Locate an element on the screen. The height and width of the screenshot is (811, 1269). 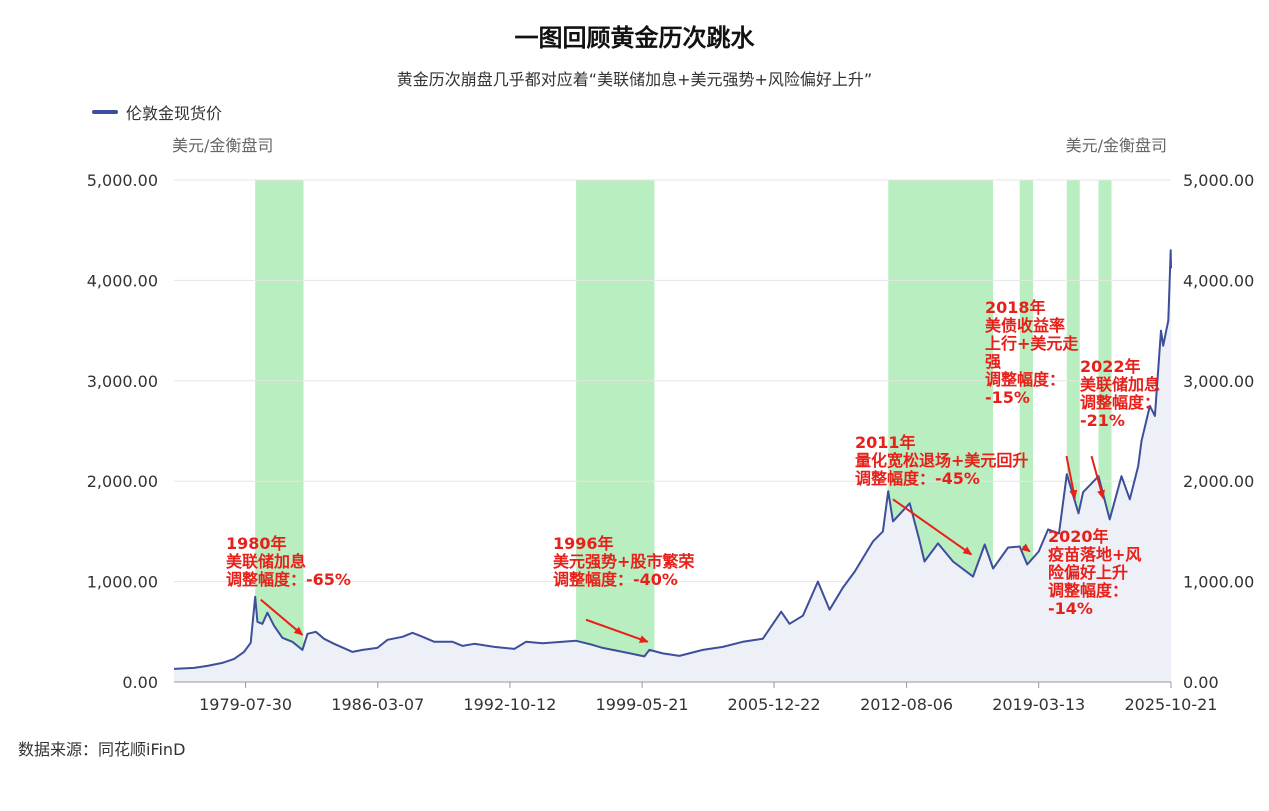
data-source: 数据来源：同花顺iFinD is located at coordinates (102, 749).